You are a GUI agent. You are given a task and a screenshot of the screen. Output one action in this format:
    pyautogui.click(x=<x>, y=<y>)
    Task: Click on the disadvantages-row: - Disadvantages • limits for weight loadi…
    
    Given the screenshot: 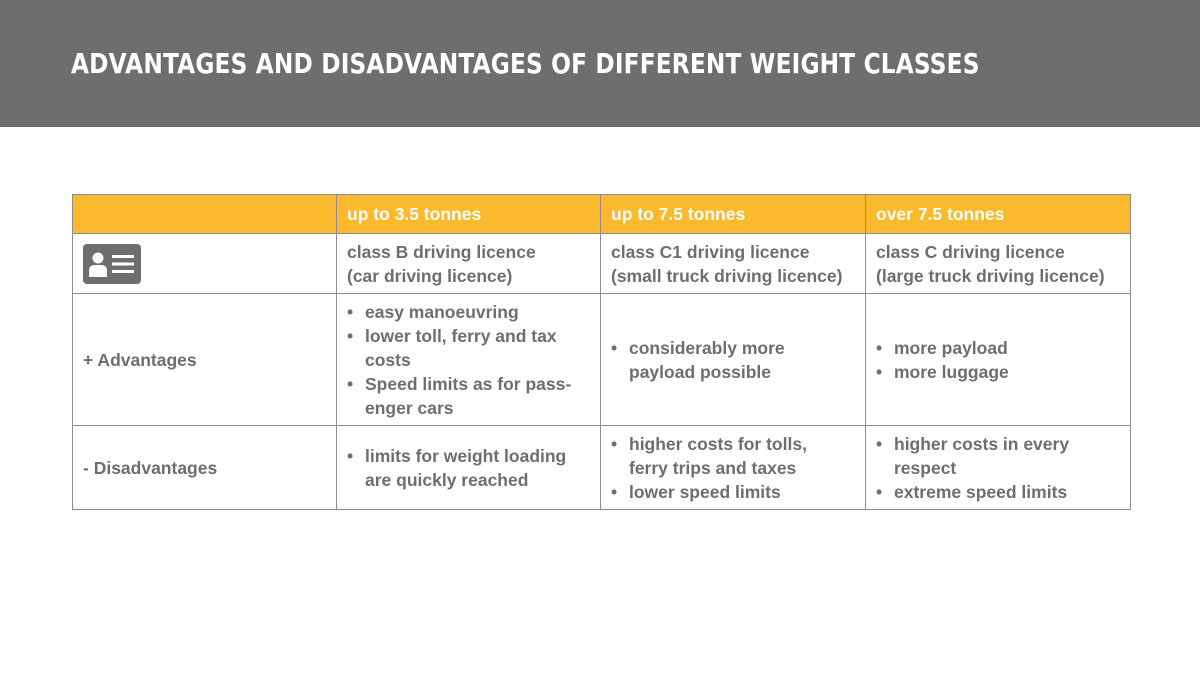 What is the action you would take?
    pyautogui.click(x=601, y=467)
    